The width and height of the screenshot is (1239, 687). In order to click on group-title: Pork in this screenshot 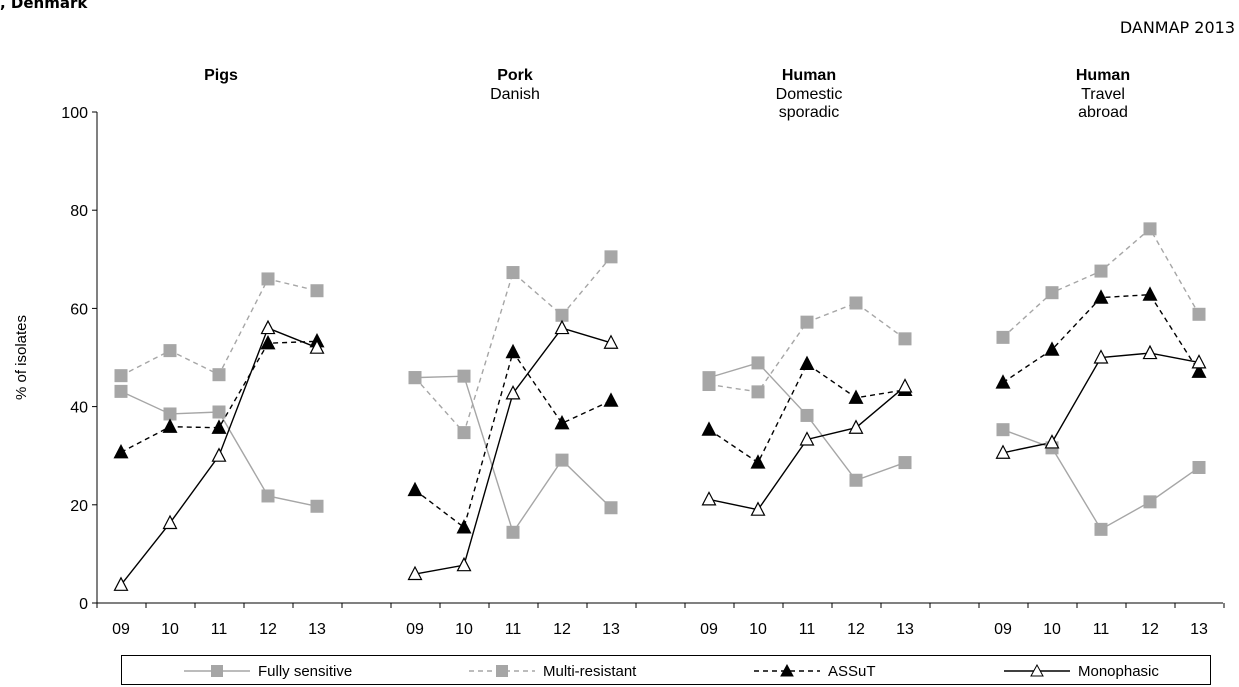, I will do `click(515, 75)`.